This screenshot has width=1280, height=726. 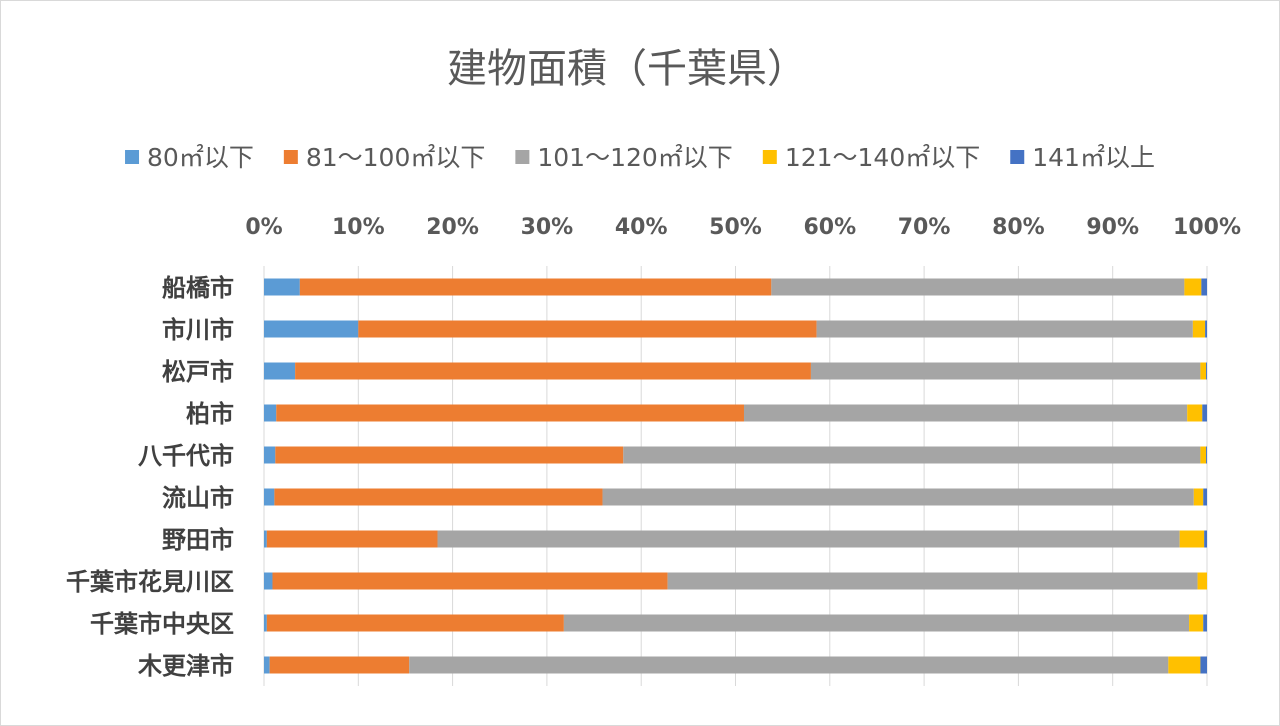 I want to click on category-label: 野田市, so click(x=198, y=540).